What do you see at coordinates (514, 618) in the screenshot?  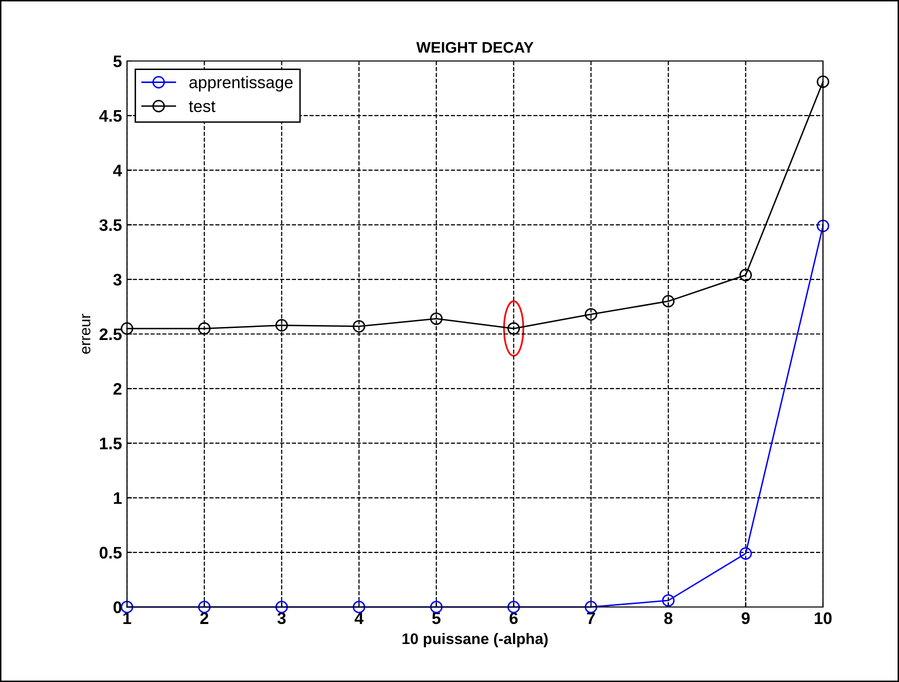 I see `x-tick-label: 6` at bounding box center [514, 618].